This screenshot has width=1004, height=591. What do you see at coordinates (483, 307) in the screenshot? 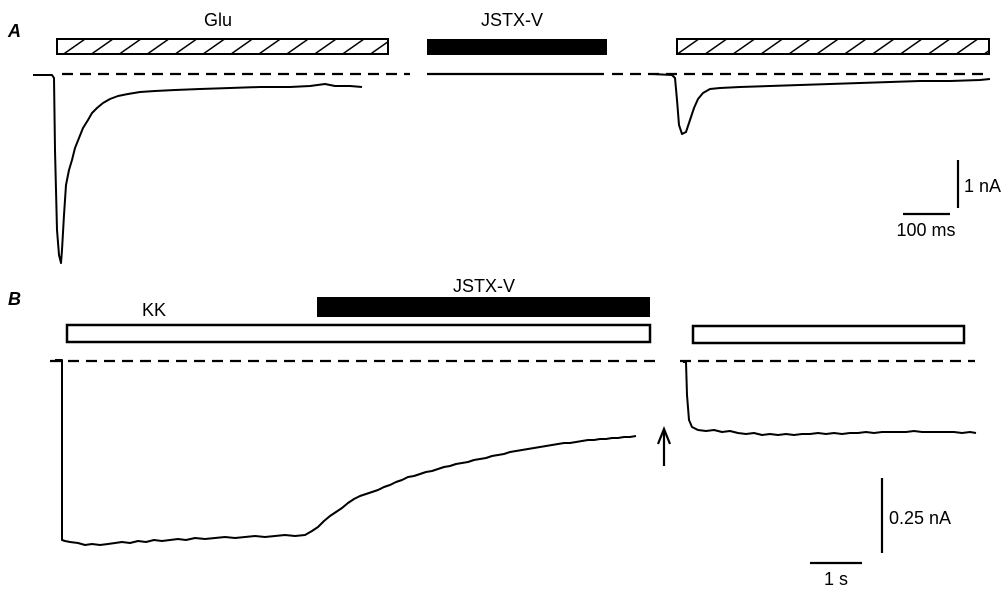
I see `panel-b-jstx-bar` at bounding box center [483, 307].